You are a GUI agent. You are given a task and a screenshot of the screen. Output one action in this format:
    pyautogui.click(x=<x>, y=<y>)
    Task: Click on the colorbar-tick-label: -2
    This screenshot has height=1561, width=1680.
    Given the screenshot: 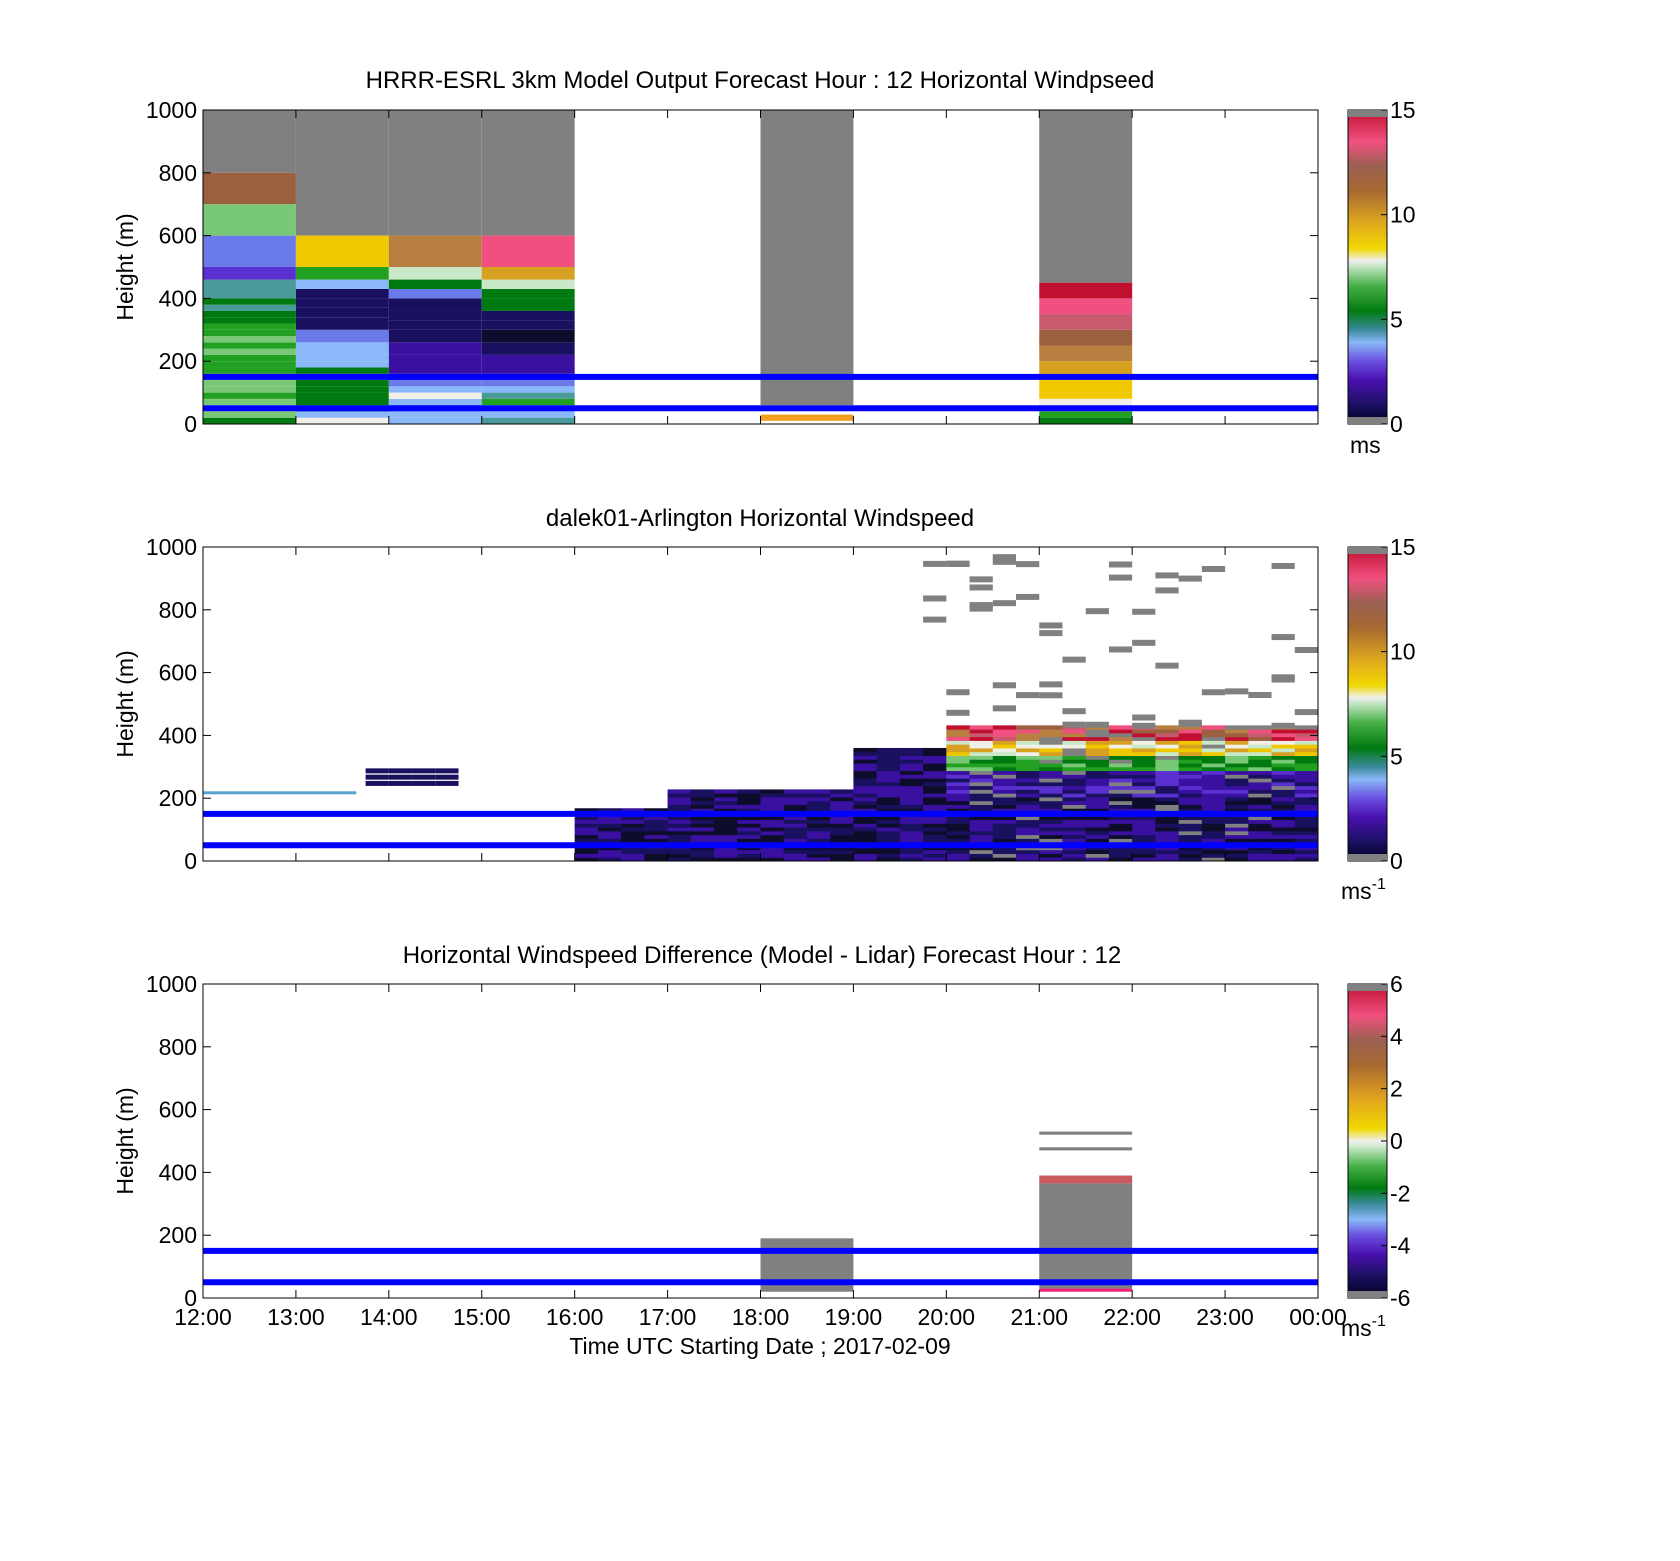 What is the action you would take?
    pyautogui.click(x=1400, y=1193)
    